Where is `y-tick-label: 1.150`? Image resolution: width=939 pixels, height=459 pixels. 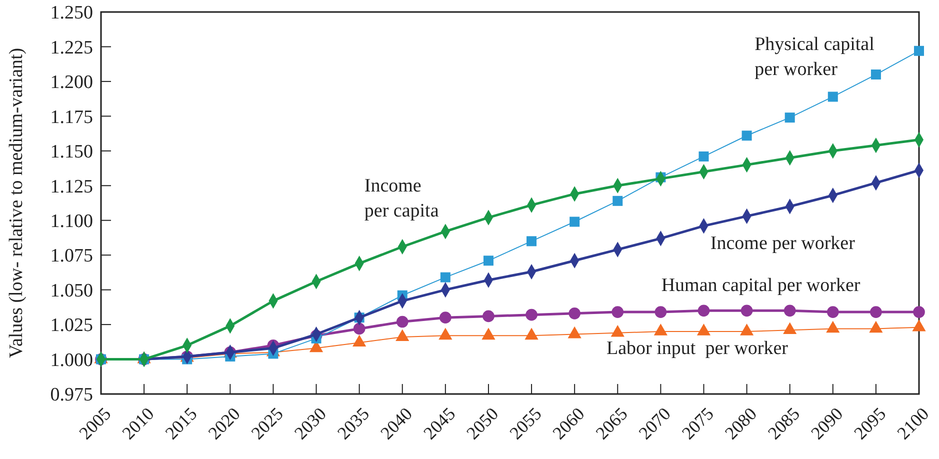
y-tick-label: 1.150 is located at coordinates (71, 152).